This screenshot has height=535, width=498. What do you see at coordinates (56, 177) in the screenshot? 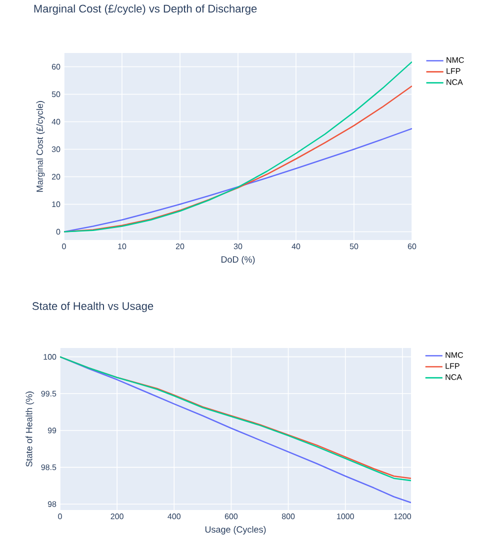
I see `y-tick-label: 20` at bounding box center [56, 177].